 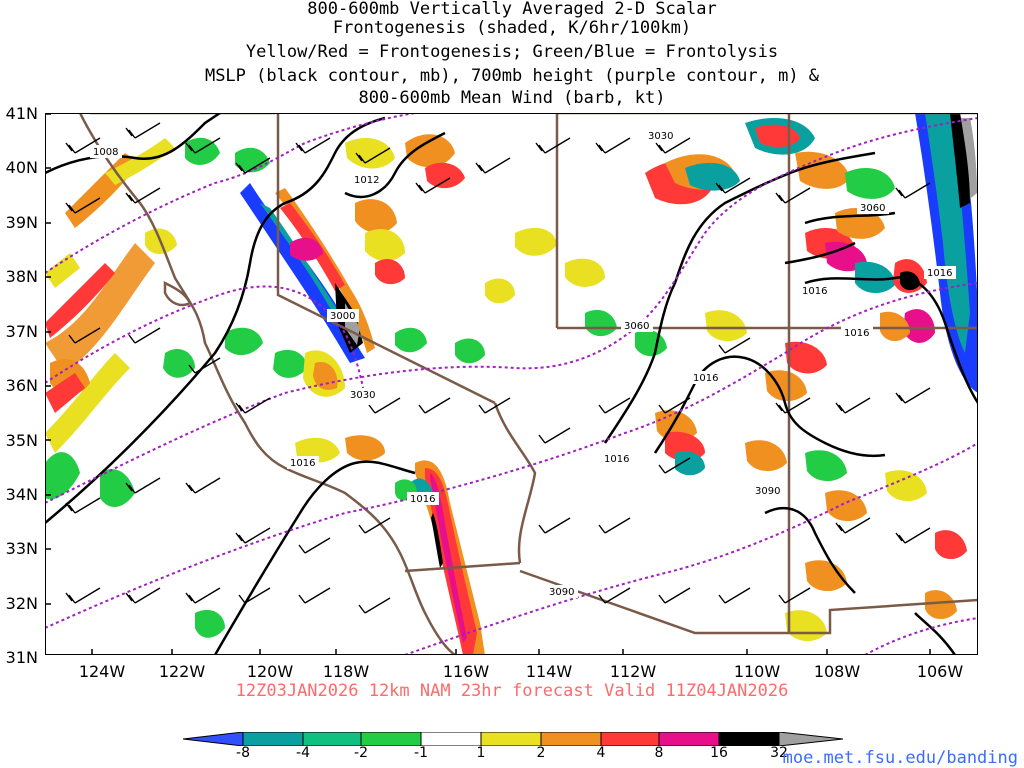 I want to click on title-line-2: Frontogenesis (shaded, K/6hr/100km), so click(x=512, y=28).